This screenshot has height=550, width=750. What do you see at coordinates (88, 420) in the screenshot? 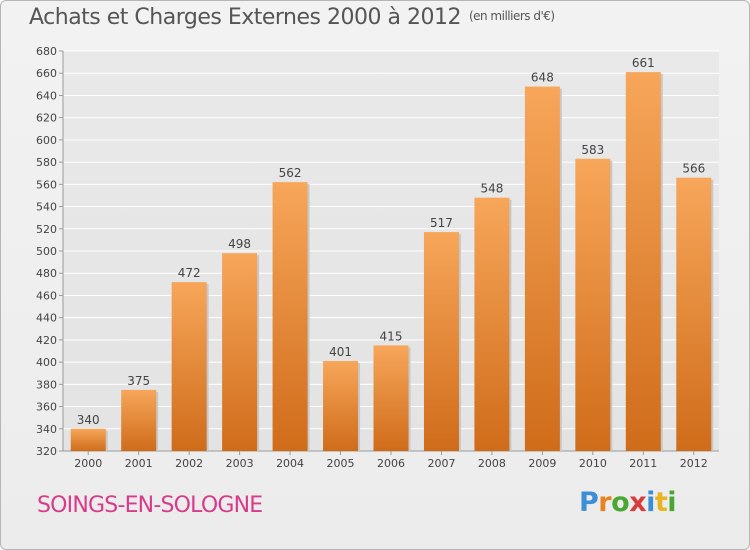
I see `data-label: 340` at bounding box center [88, 420].